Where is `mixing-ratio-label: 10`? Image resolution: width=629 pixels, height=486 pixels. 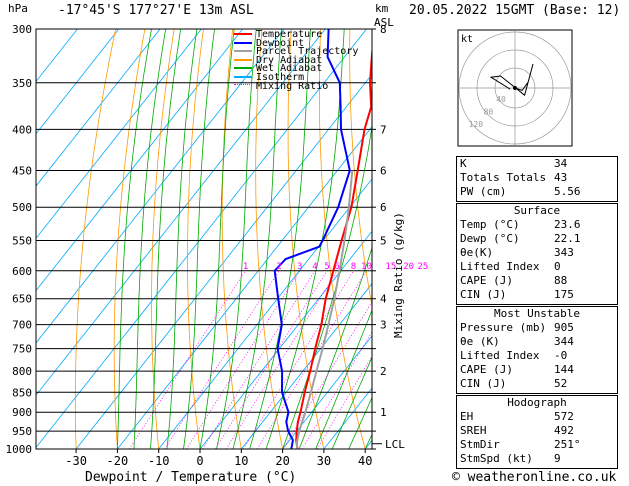 mixing-ratio-label: 10 is located at coordinates (366, 267).